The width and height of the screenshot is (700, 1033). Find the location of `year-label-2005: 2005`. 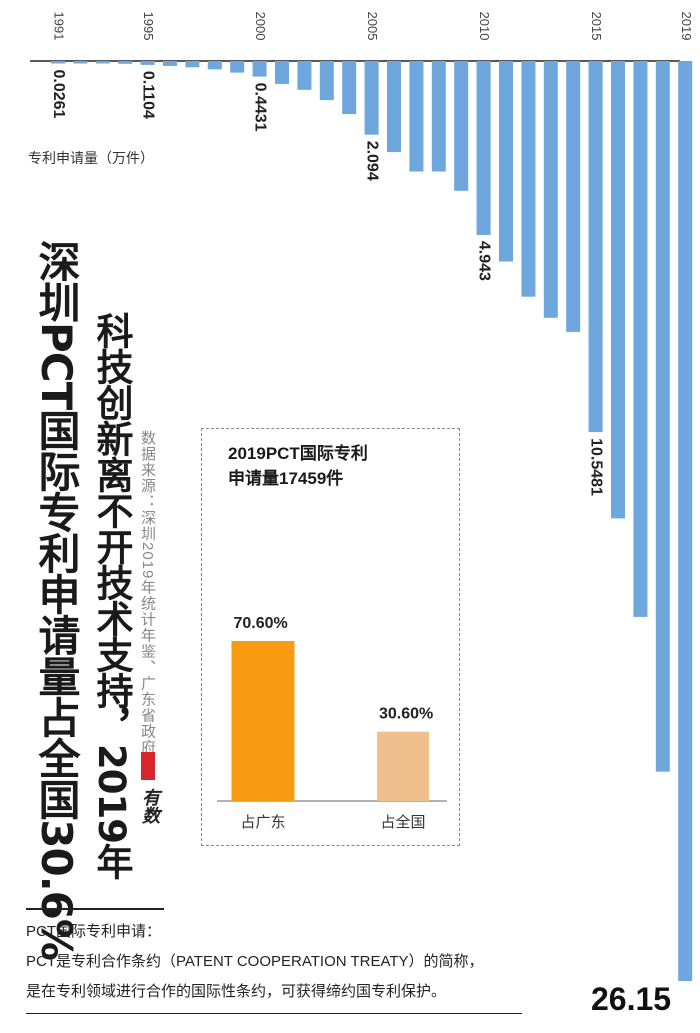

year-label-2005: 2005 is located at coordinates (372, 26).